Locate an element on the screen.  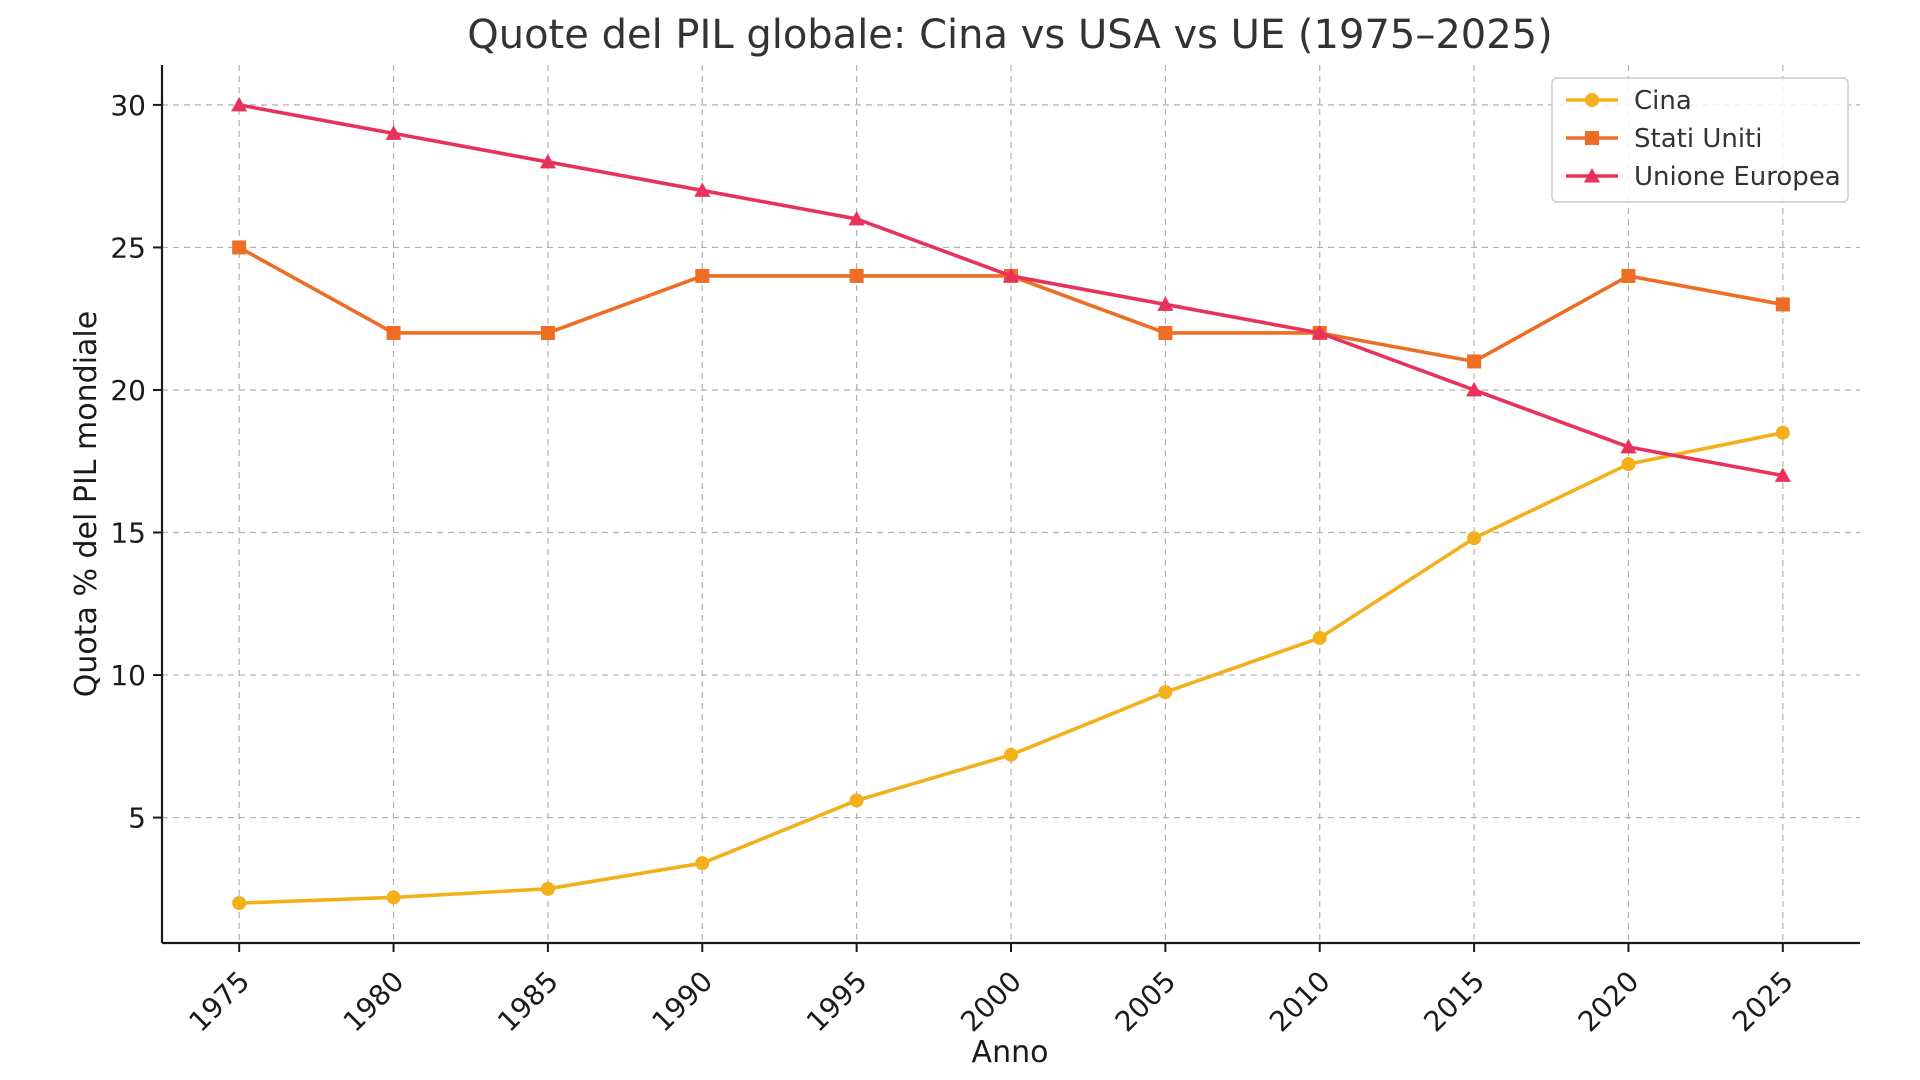
legend-label-cina: Cina is located at coordinates (1663, 101).